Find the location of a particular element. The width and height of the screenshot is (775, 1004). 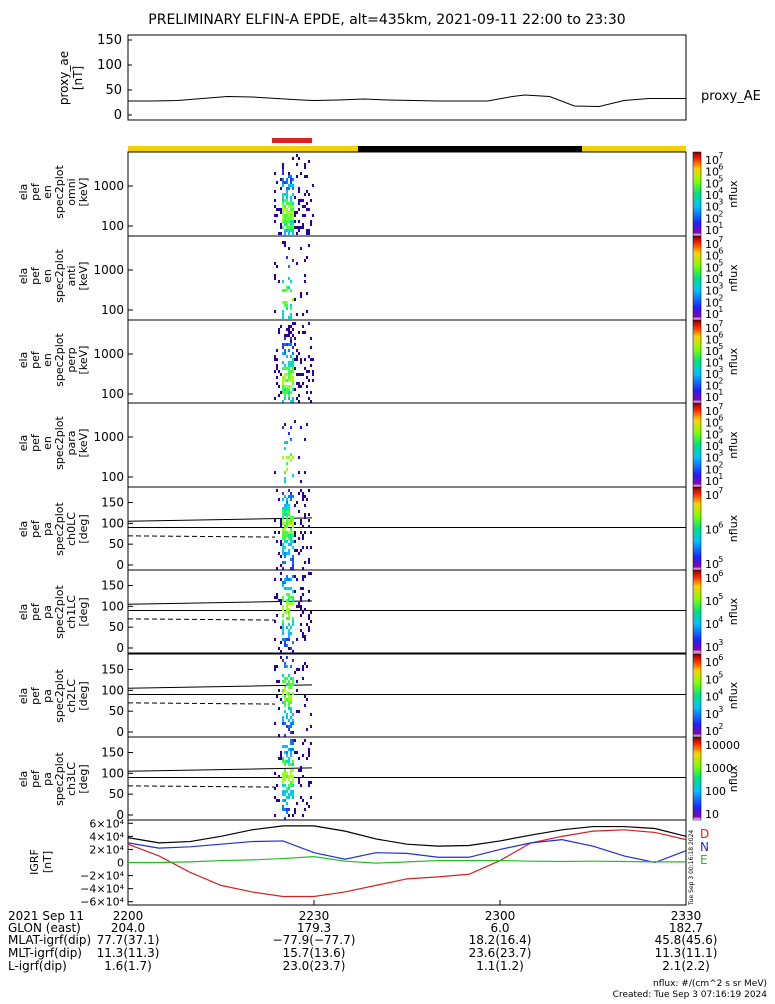

anti-loss-cone-line is located at coordinates (201, 786).